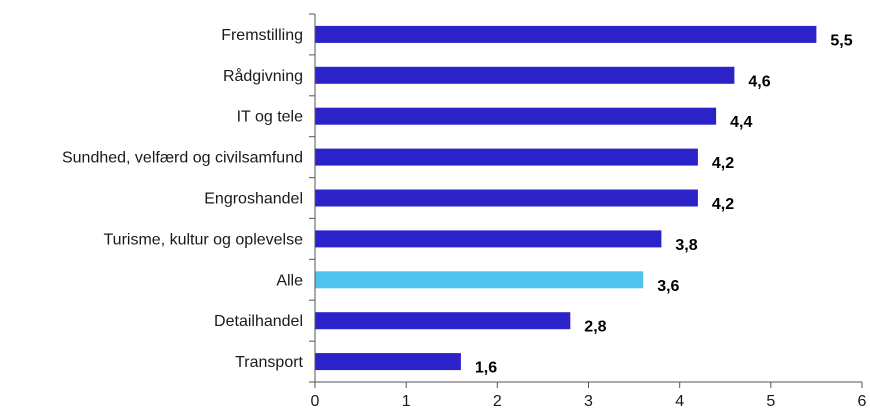 This screenshot has width=870, height=412. I want to click on category-label-3: Sundhed, velfærd og civilsamfund, so click(182, 158).